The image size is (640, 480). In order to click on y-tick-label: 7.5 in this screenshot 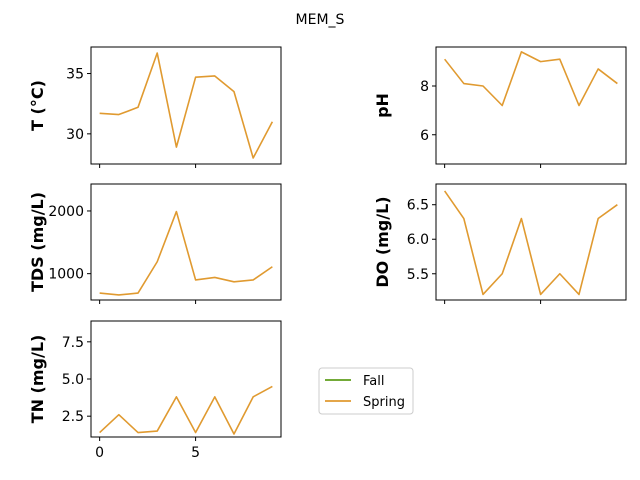, I will do `click(73, 343)`.